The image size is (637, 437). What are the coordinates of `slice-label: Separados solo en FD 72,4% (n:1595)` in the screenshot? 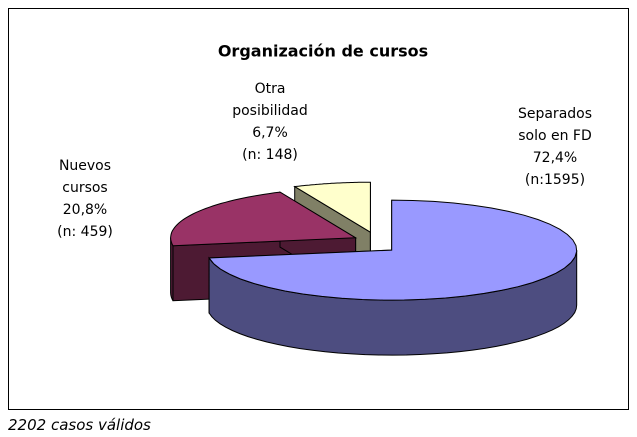 It's located at (555, 147).